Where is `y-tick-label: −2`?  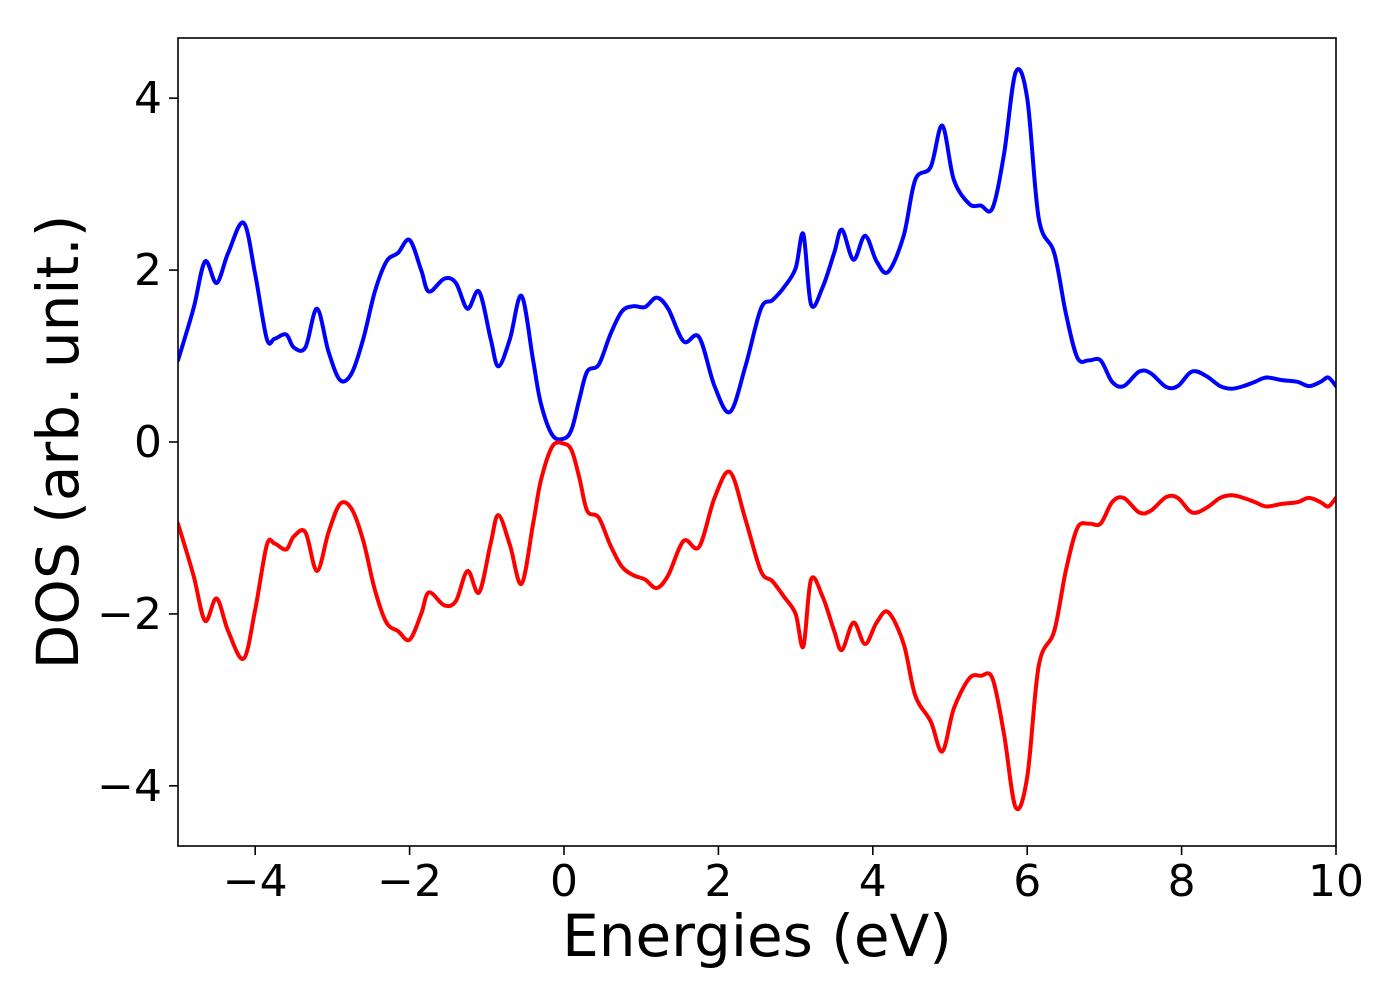
y-tick-label: −2 is located at coordinates (129, 614).